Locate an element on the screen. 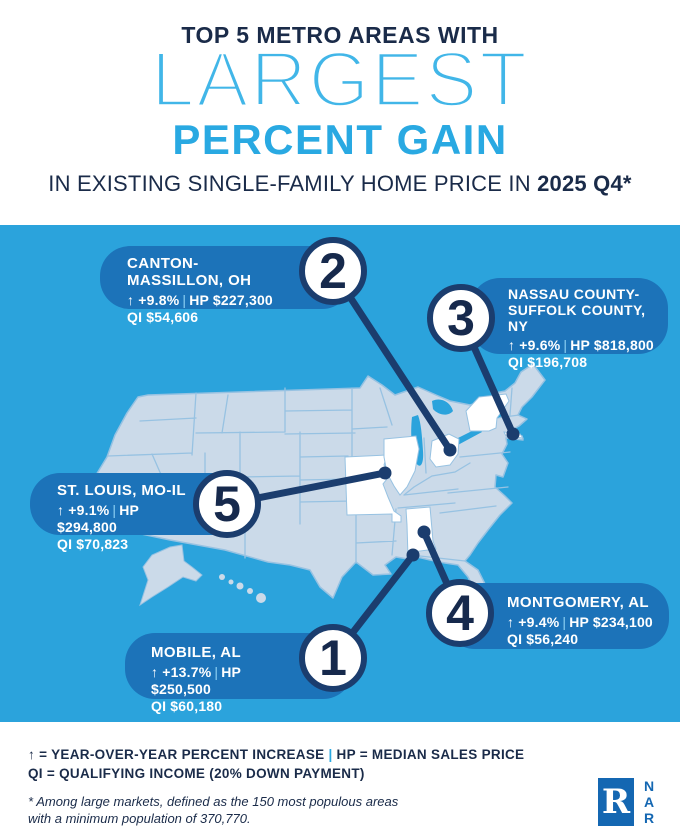 Image resolution: width=680 pixels, height=832 pixels. pct-value: +9.6% is located at coordinates (540, 345).